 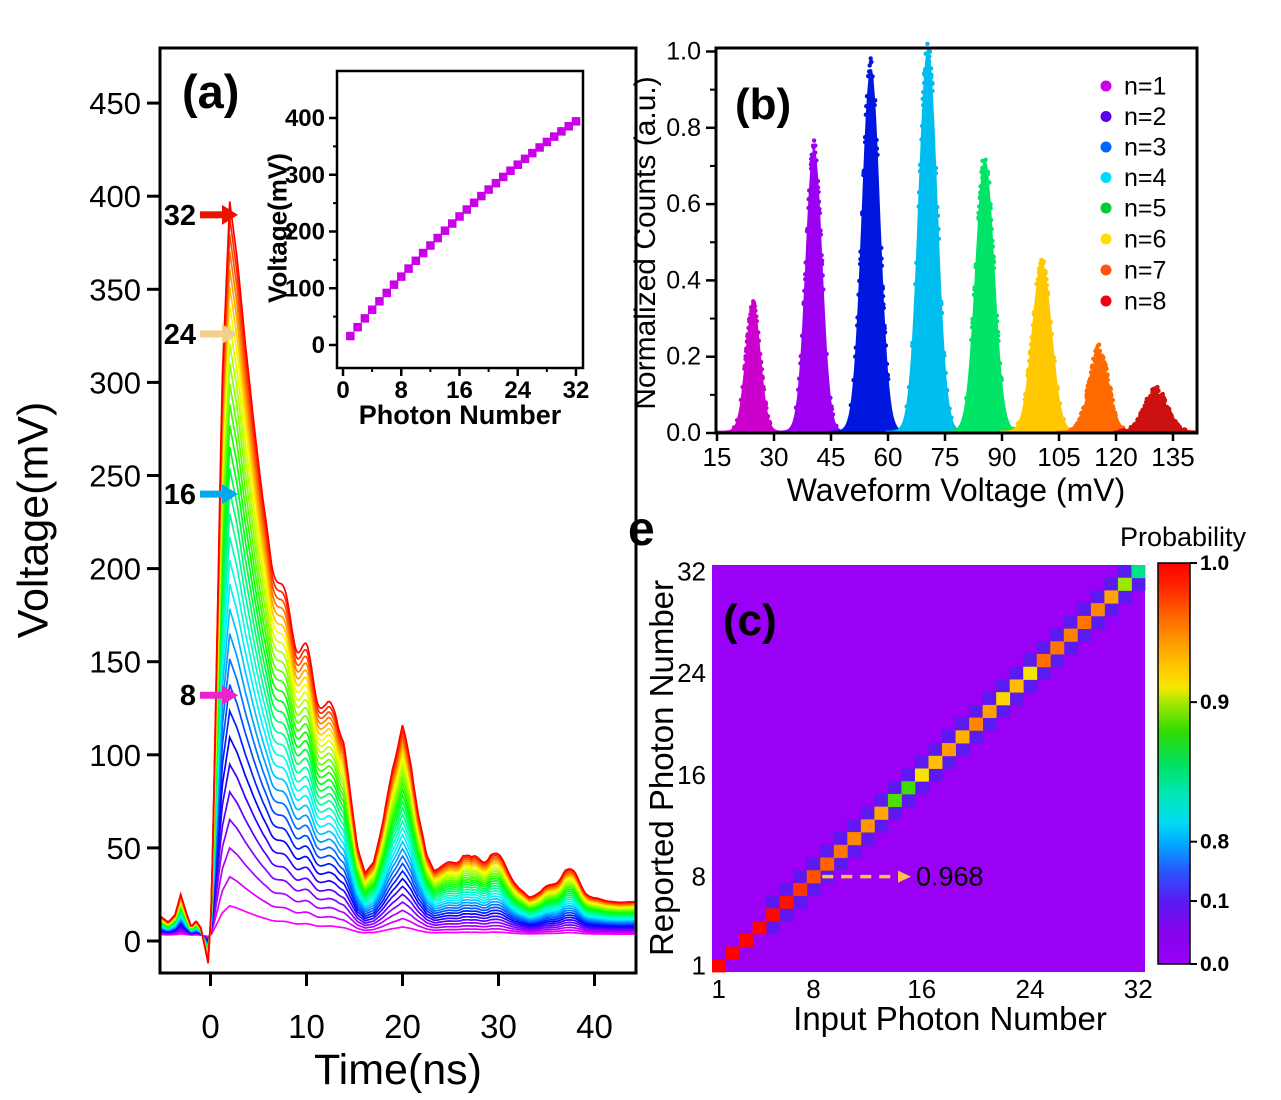 I want to click on colorbar-title: Probability, so click(x=1183, y=537).